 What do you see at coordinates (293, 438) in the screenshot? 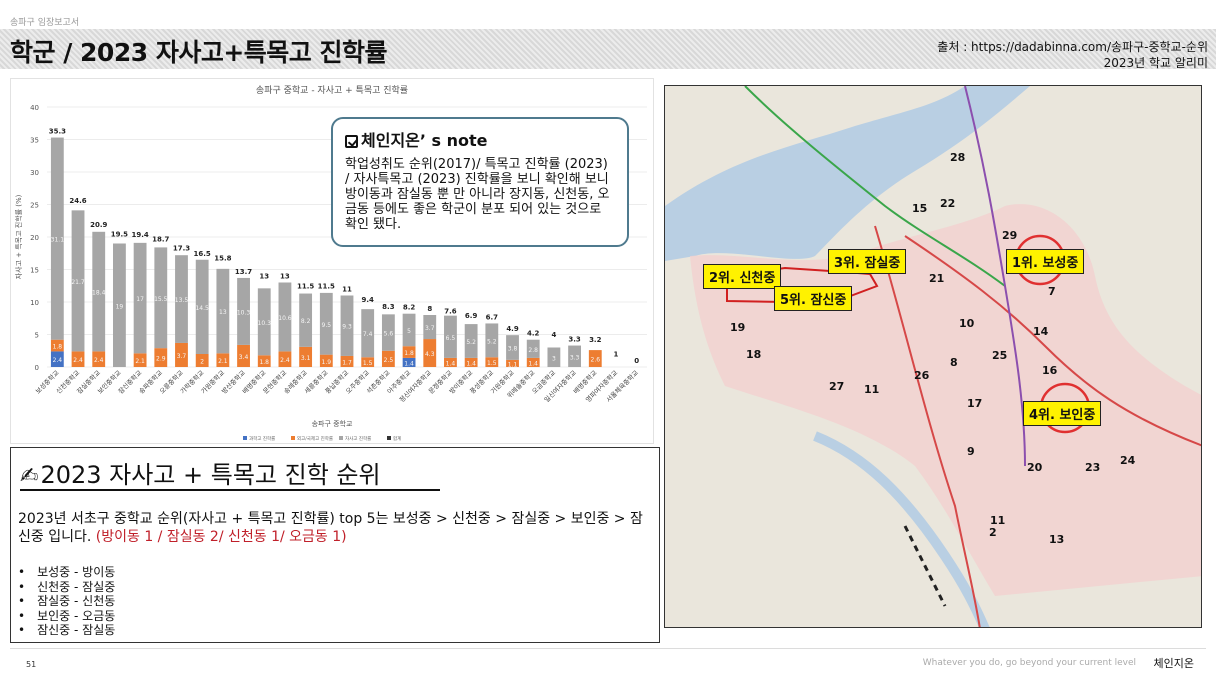
I see `legend-swatch` at bounding box center [293, 438].